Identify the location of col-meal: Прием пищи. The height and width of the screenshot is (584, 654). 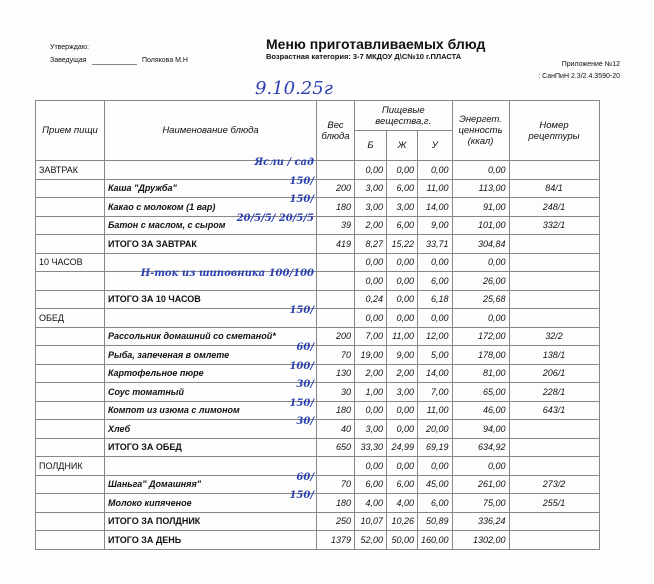
(70, 130).